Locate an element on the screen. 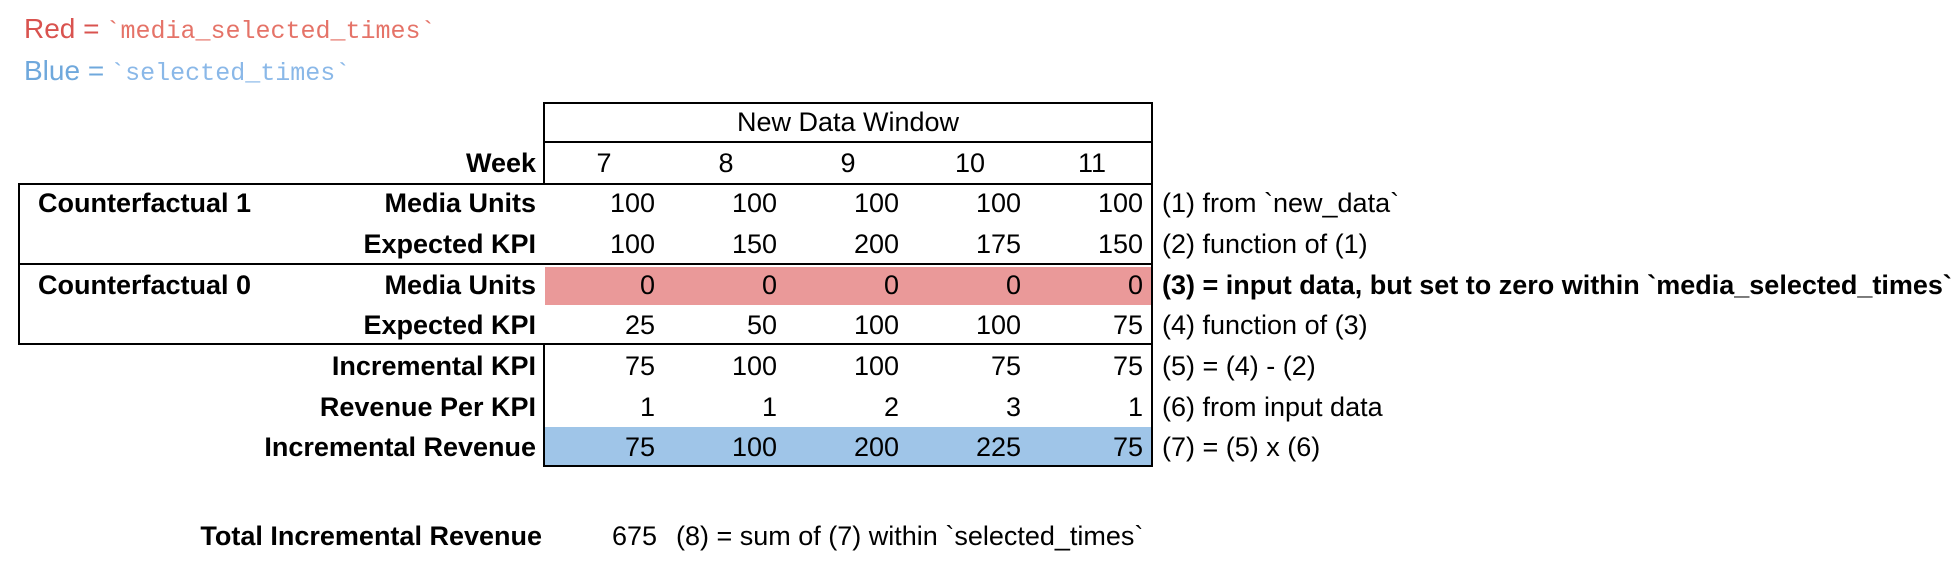 Image resolution: width=1960 pixels, height=574 pixels. row-annotation-1: (1) from `new_data` is located at coordinates (1281, 203).